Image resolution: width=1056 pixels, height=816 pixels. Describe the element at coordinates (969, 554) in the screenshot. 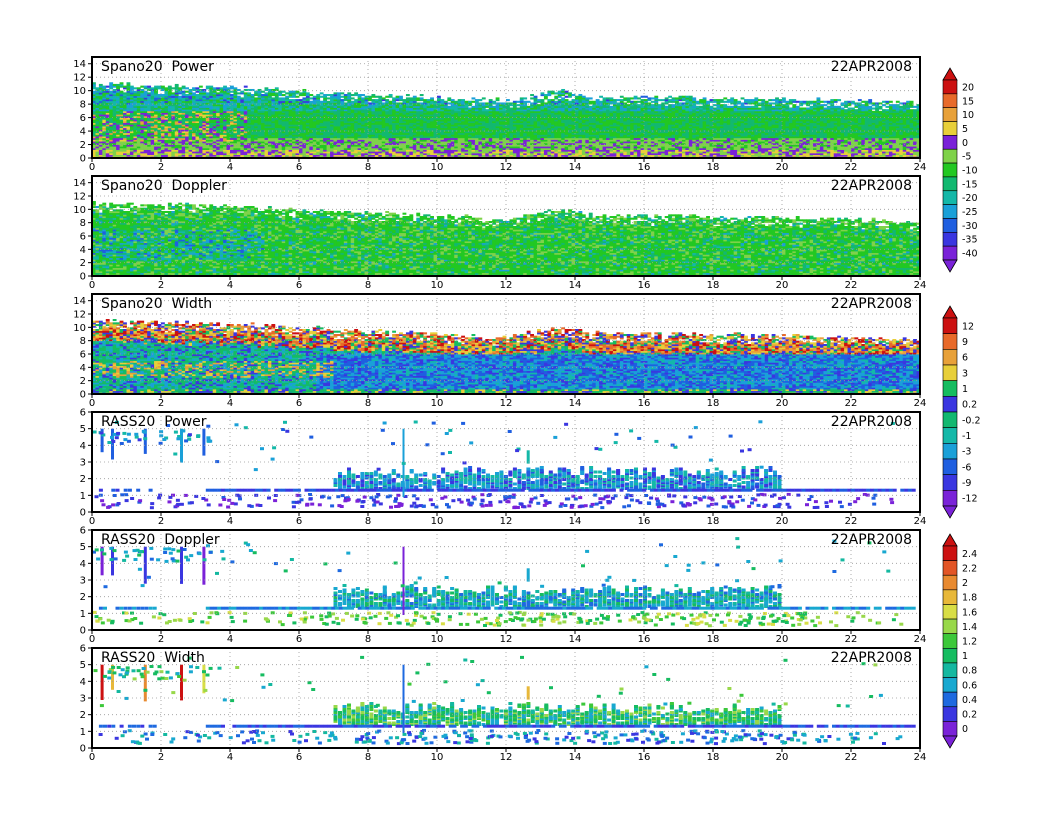

I see `colorbar-label: 2.4` at that location.